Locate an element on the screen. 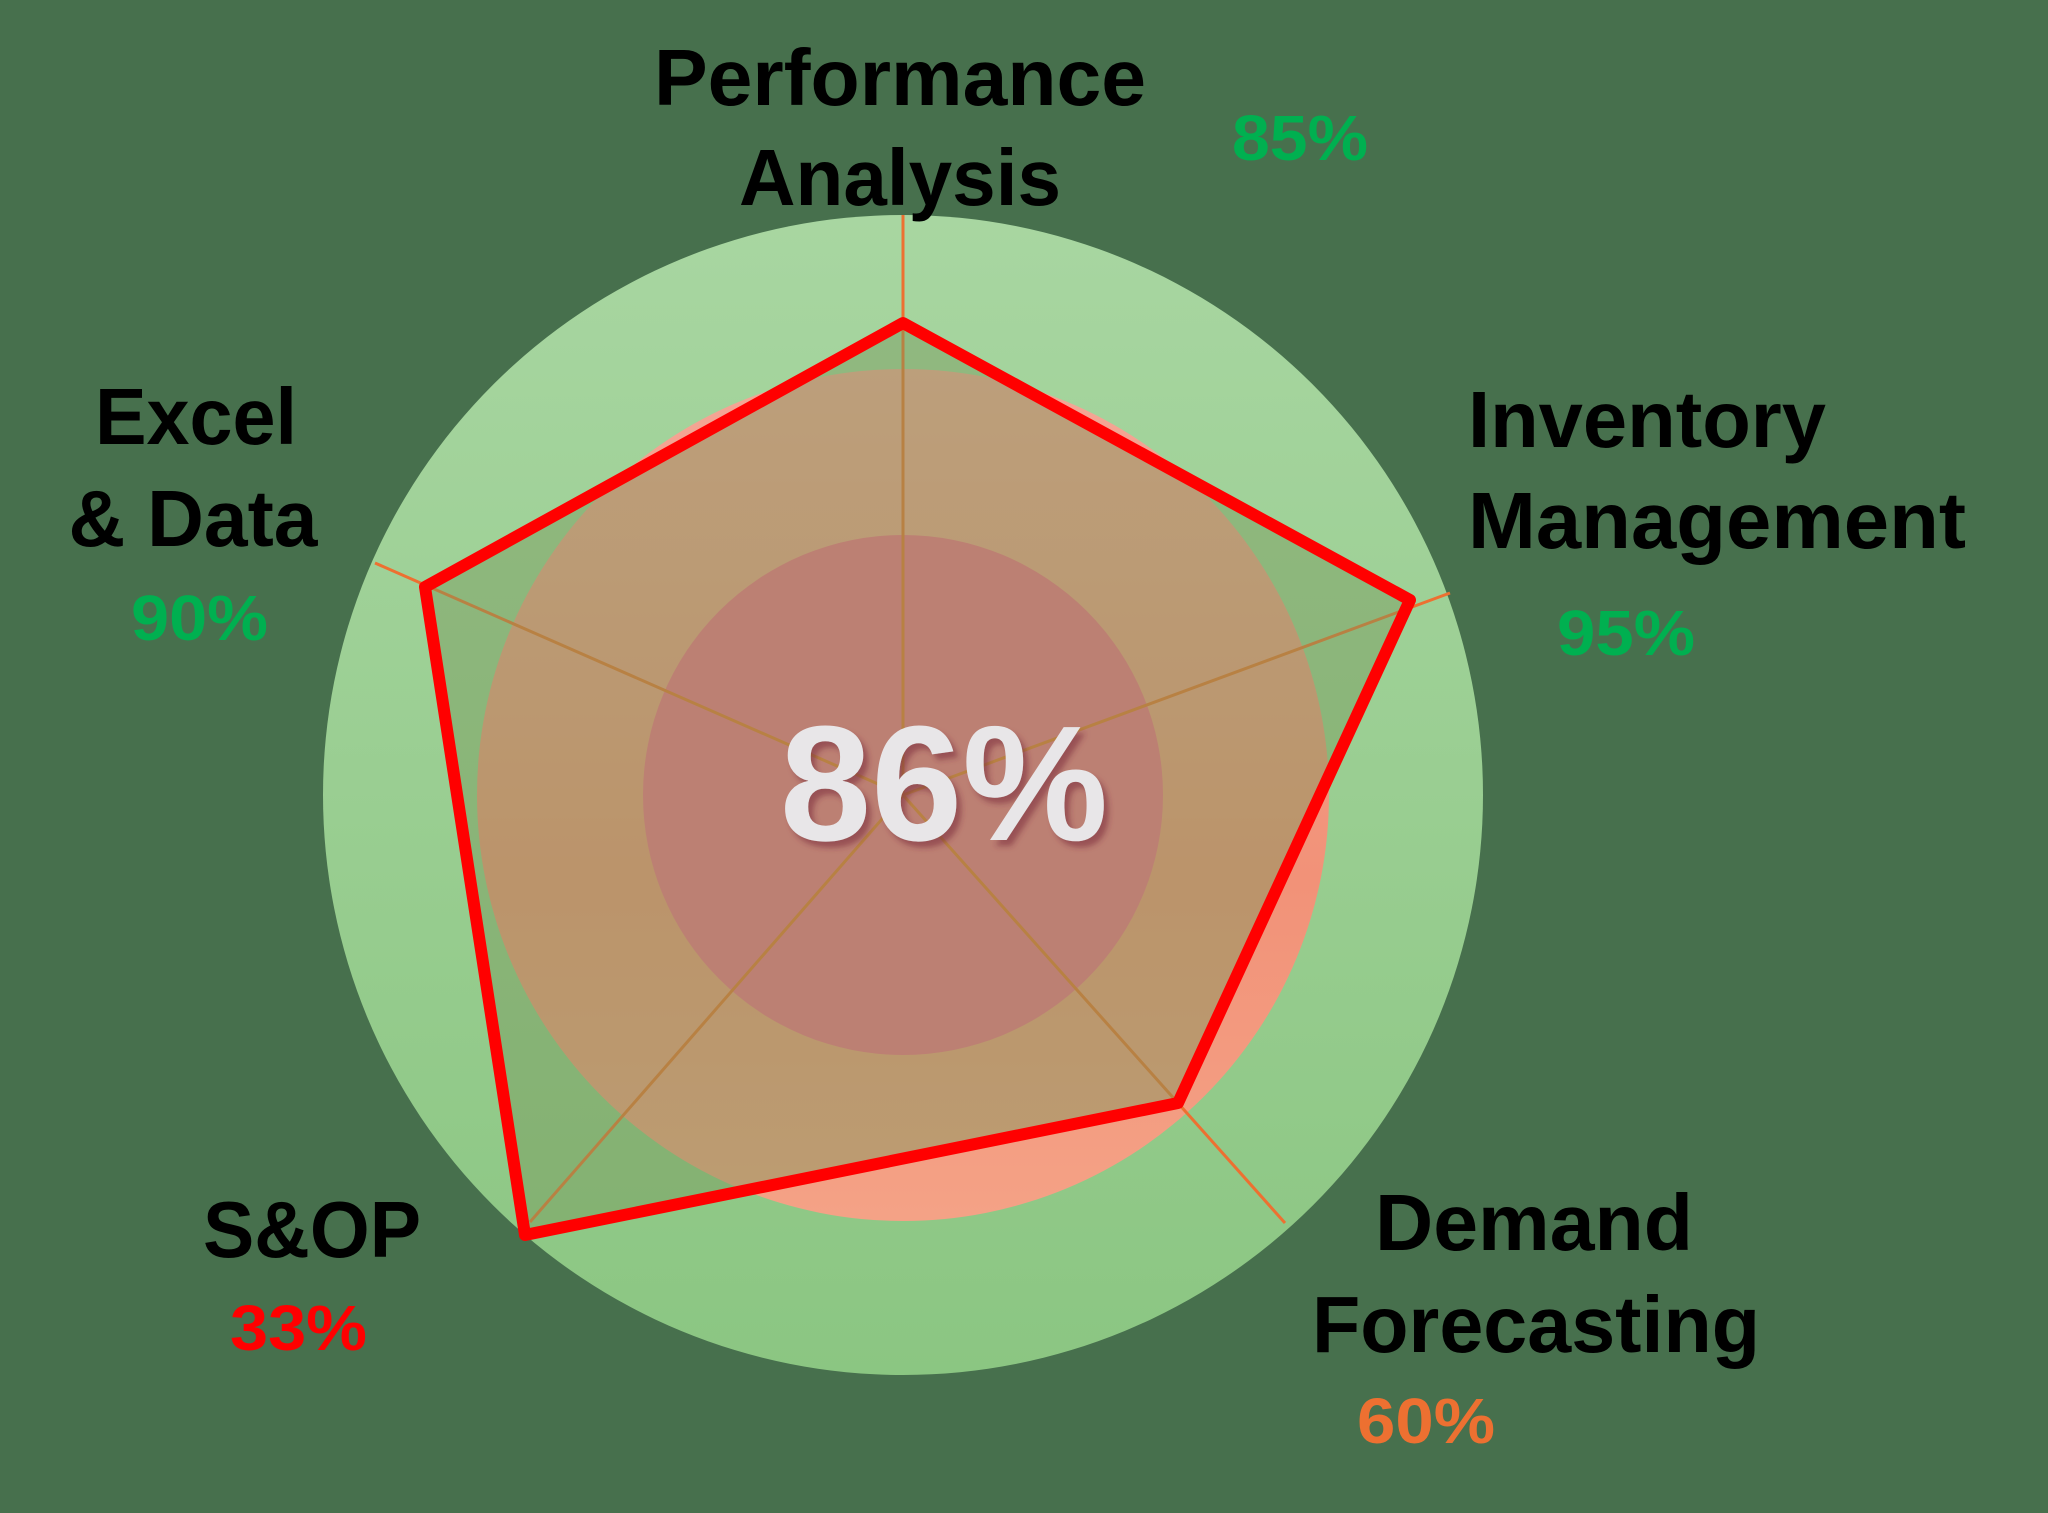  axis-inventory is located at coordinates (1176, 694).